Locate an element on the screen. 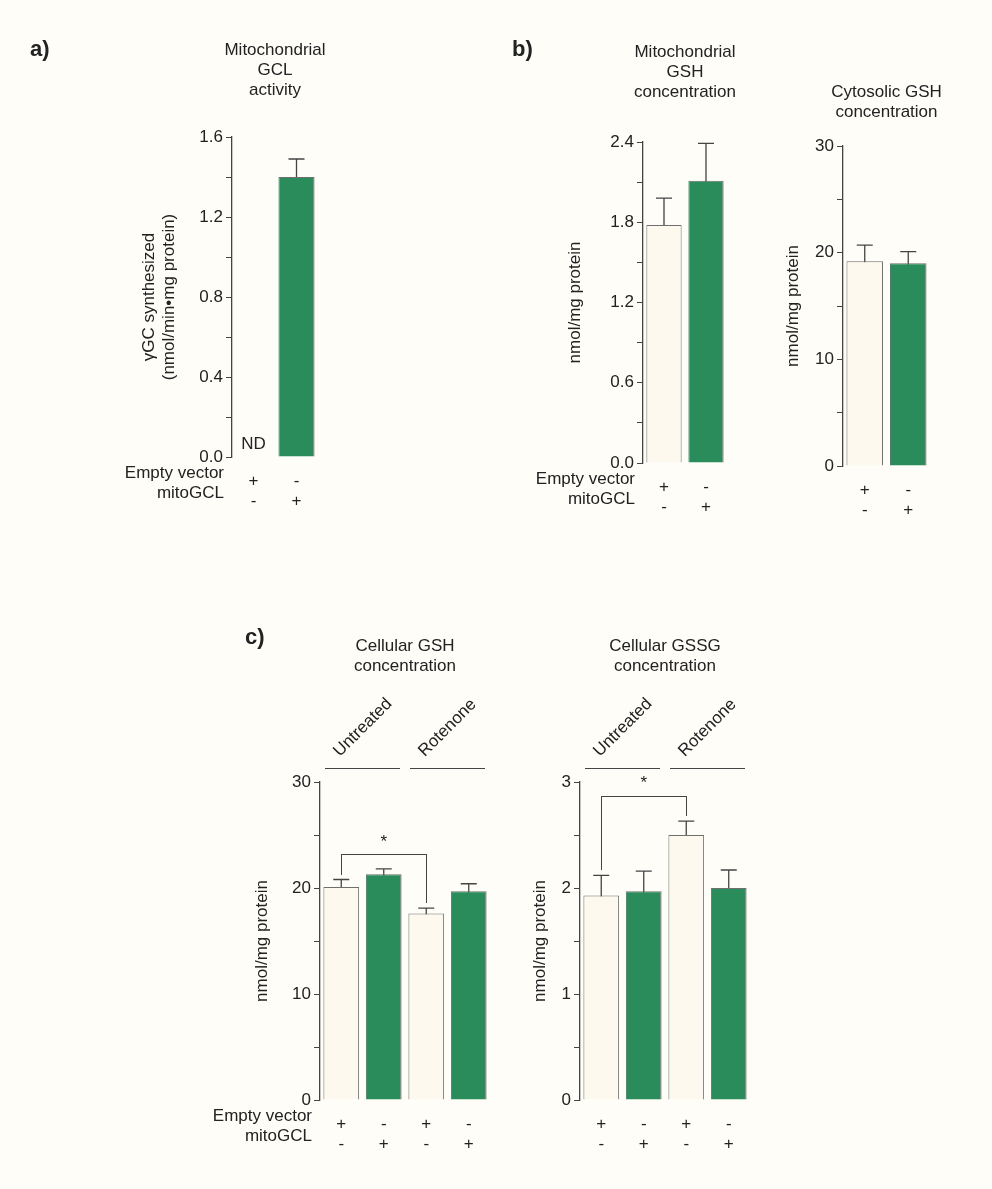 The width and height of the screenshot is (992, 1189). y-tick-label: 1.8 is located at coordinates (622, 221).